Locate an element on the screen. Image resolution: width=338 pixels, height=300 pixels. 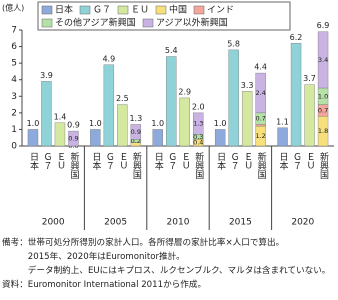
y-tick-label: 2 is located at coordinates (14, 113).